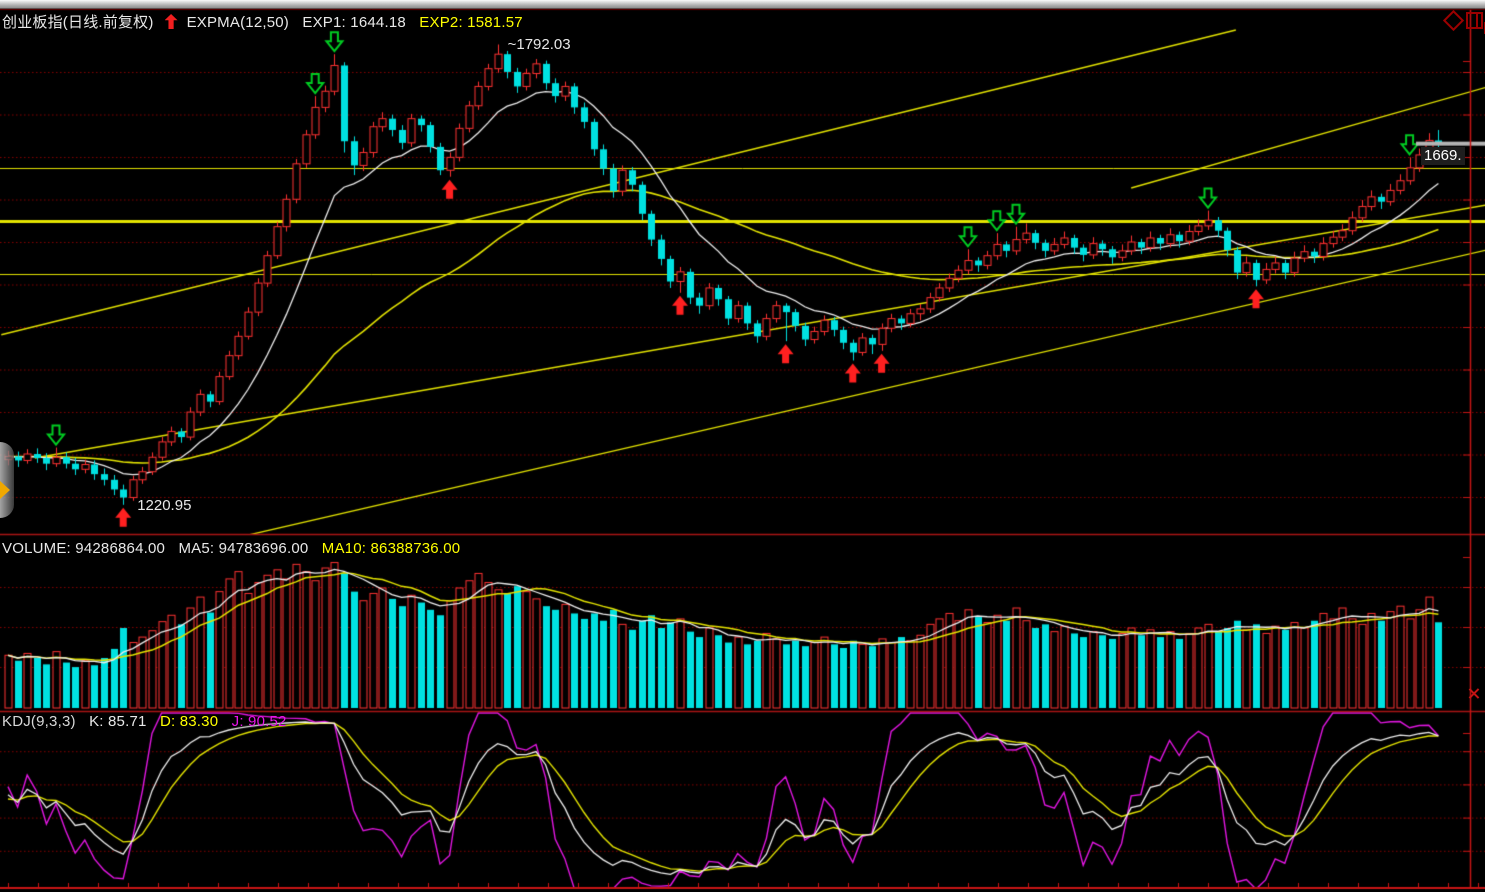 The height and width of the screenshot is (892, 1485). What do you see at coordinates (118, 721) in the screenshot?
I see `kdj-k-value: K: 85.71` at bounding box center [118, 721].